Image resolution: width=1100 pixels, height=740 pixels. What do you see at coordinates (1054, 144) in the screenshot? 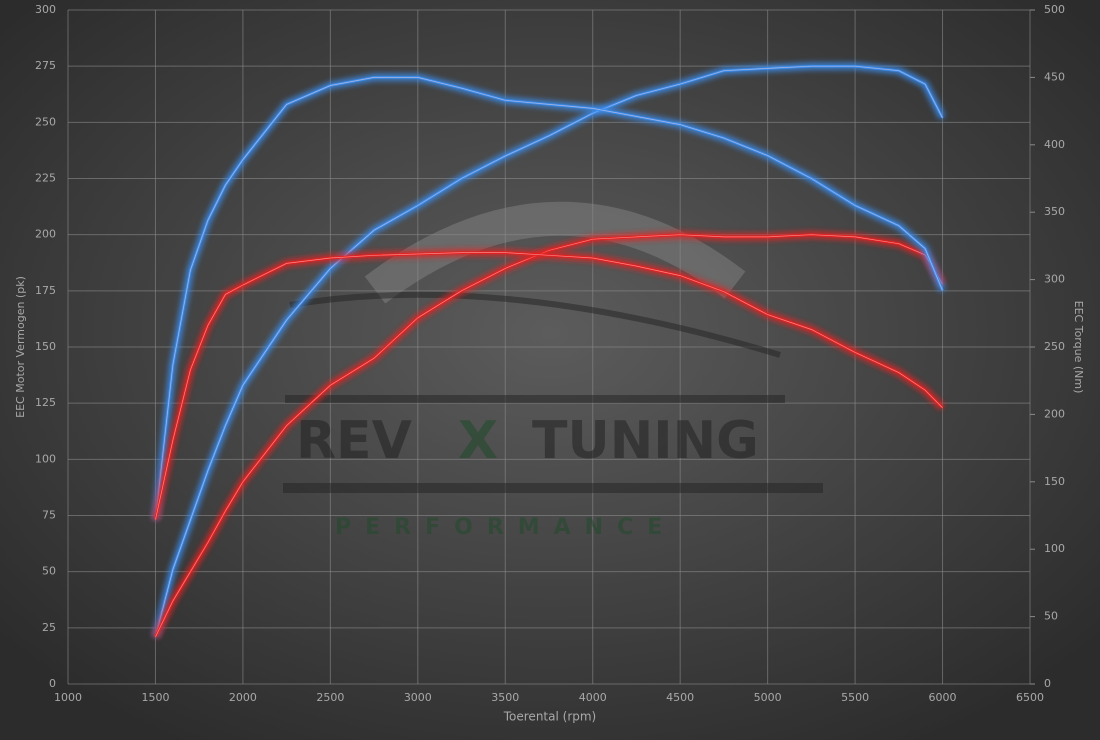
I see `y2-tick-label: 400` at bounding box center [1054, 144].